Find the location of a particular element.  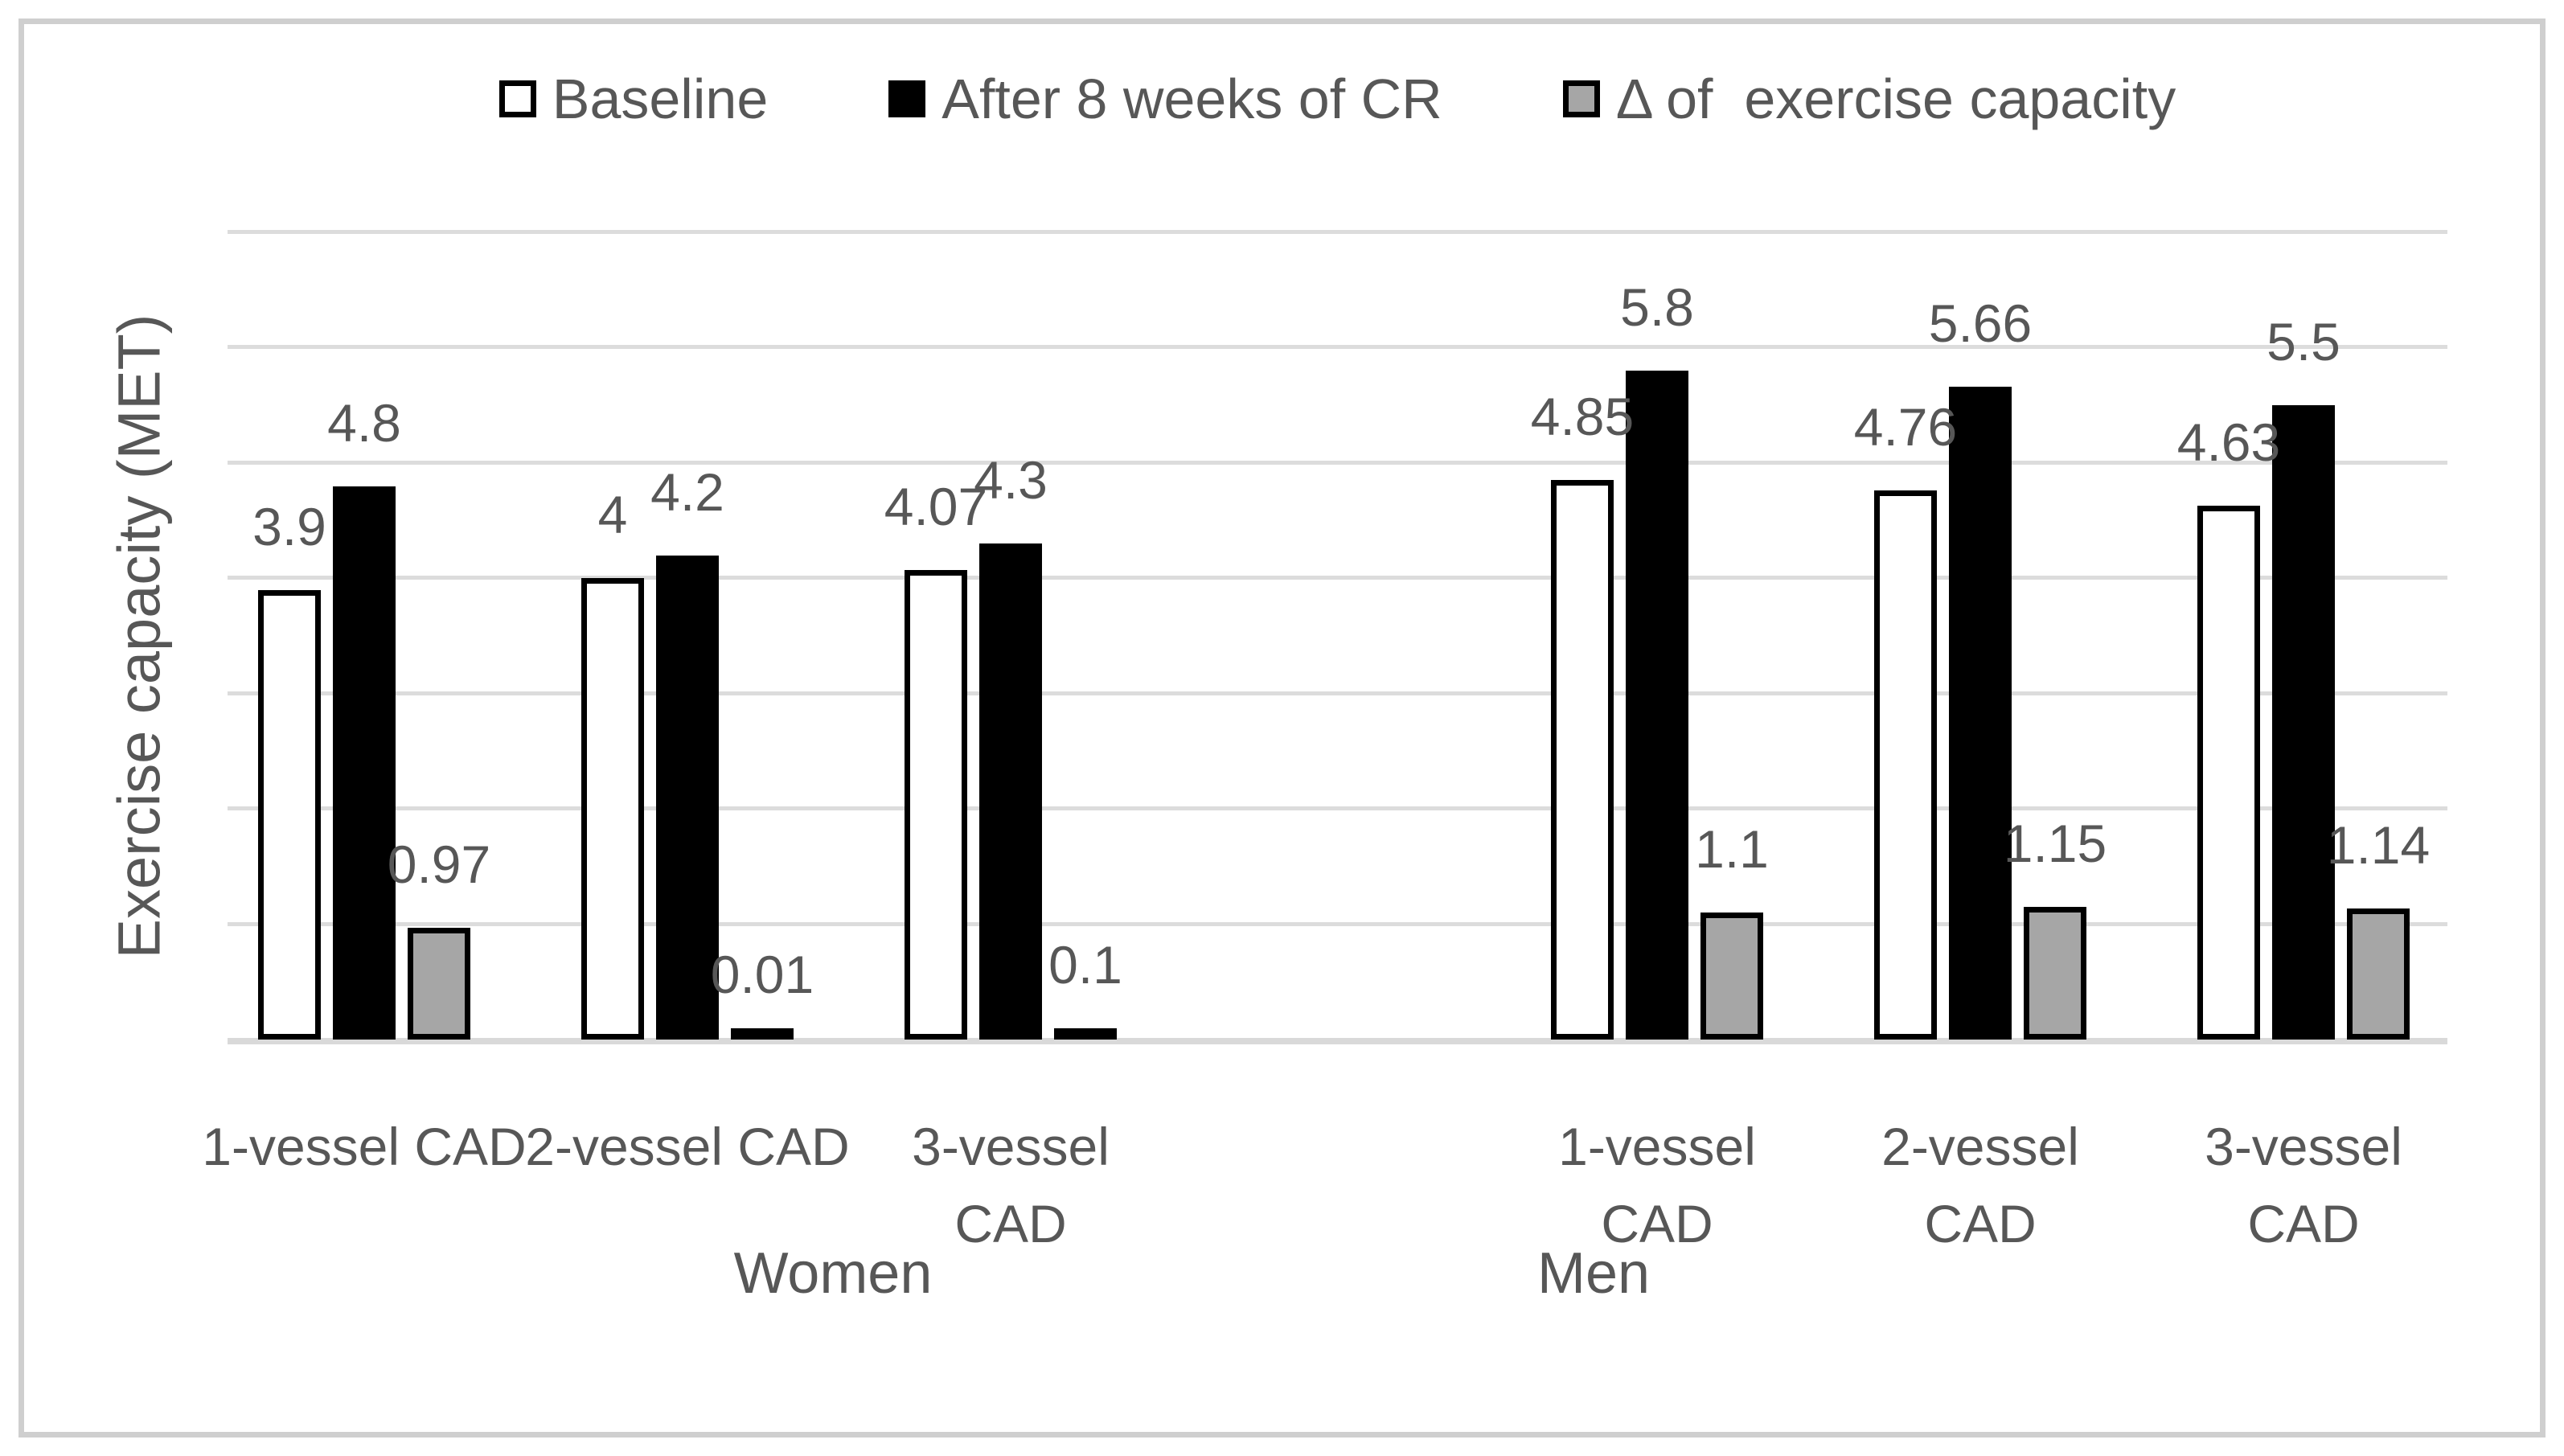

bar-gray-men-2-vessel is located at coordinates (2055, 973).